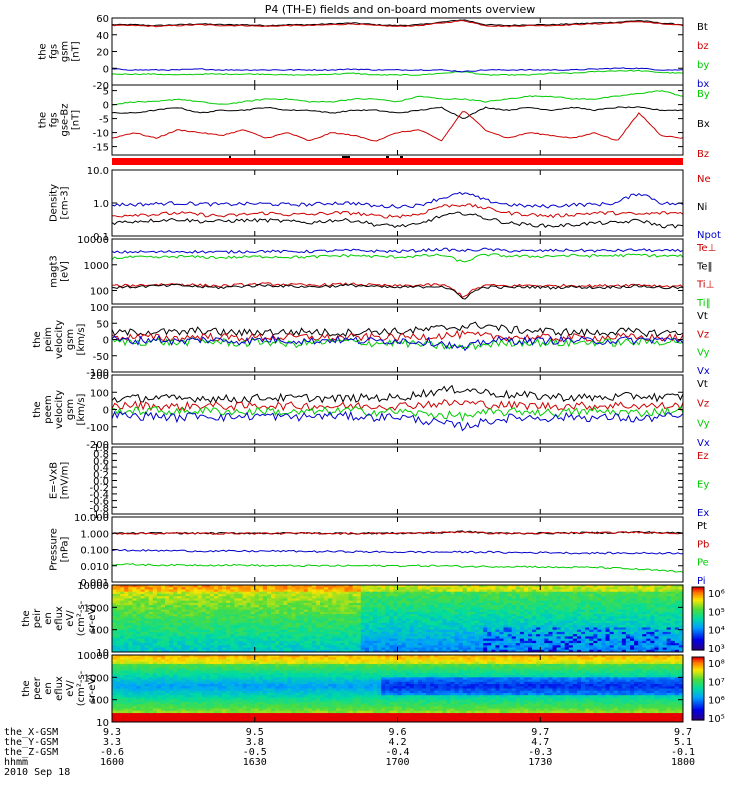 The width and height of the screenshot is (750, 800). Describe the element at coordinates (698, 592) in the screenshot. I see `colorbar-cell` at that location.